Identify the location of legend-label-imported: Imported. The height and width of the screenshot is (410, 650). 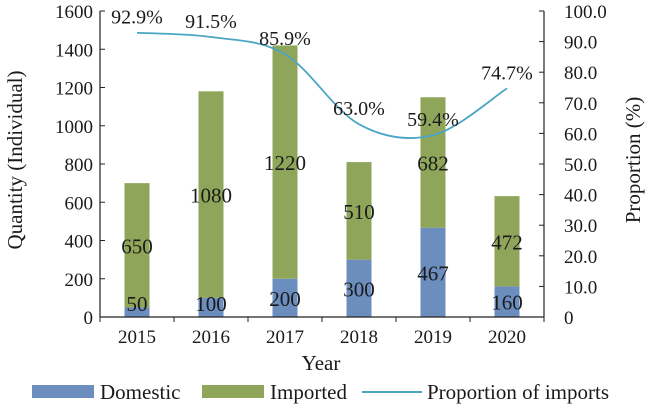
(308, 392).